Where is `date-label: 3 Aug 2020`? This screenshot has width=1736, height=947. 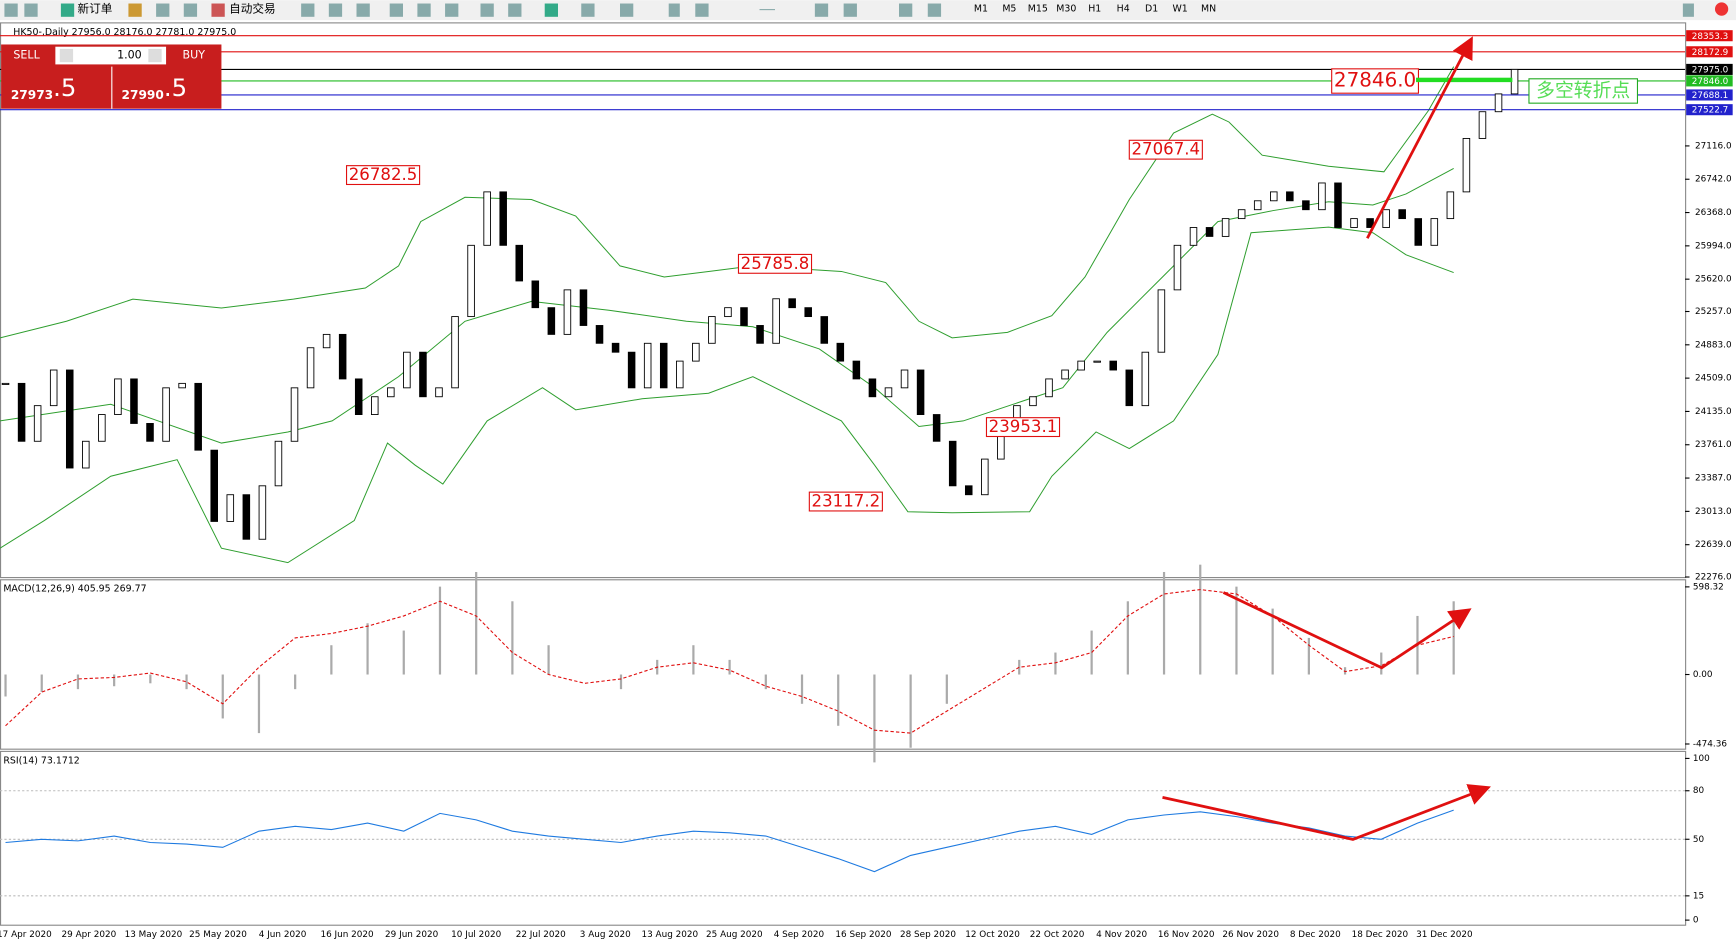 date-label: 3 Aug 2020 is located at coordinates (605, 935).